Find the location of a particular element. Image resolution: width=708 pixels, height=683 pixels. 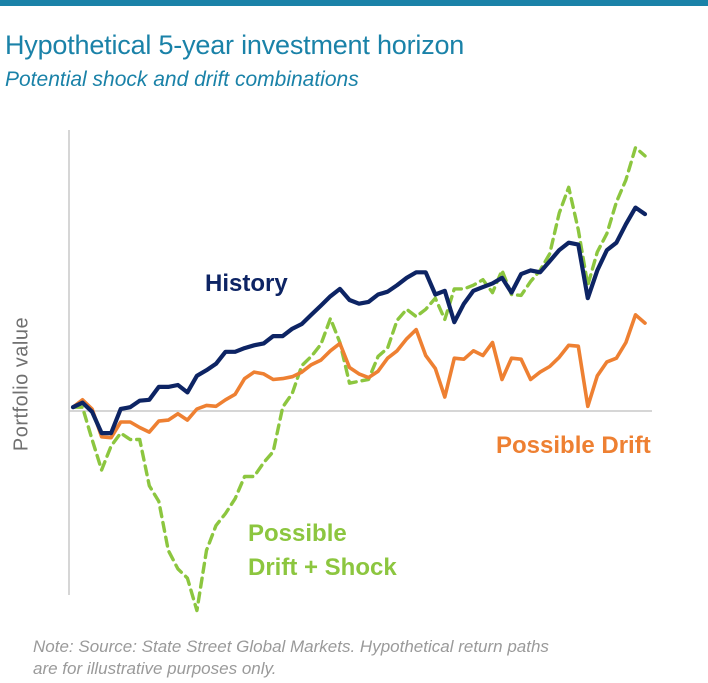

legend-label-drift-shock-line2: Drift + Shock is located at coordinates (322, 567).